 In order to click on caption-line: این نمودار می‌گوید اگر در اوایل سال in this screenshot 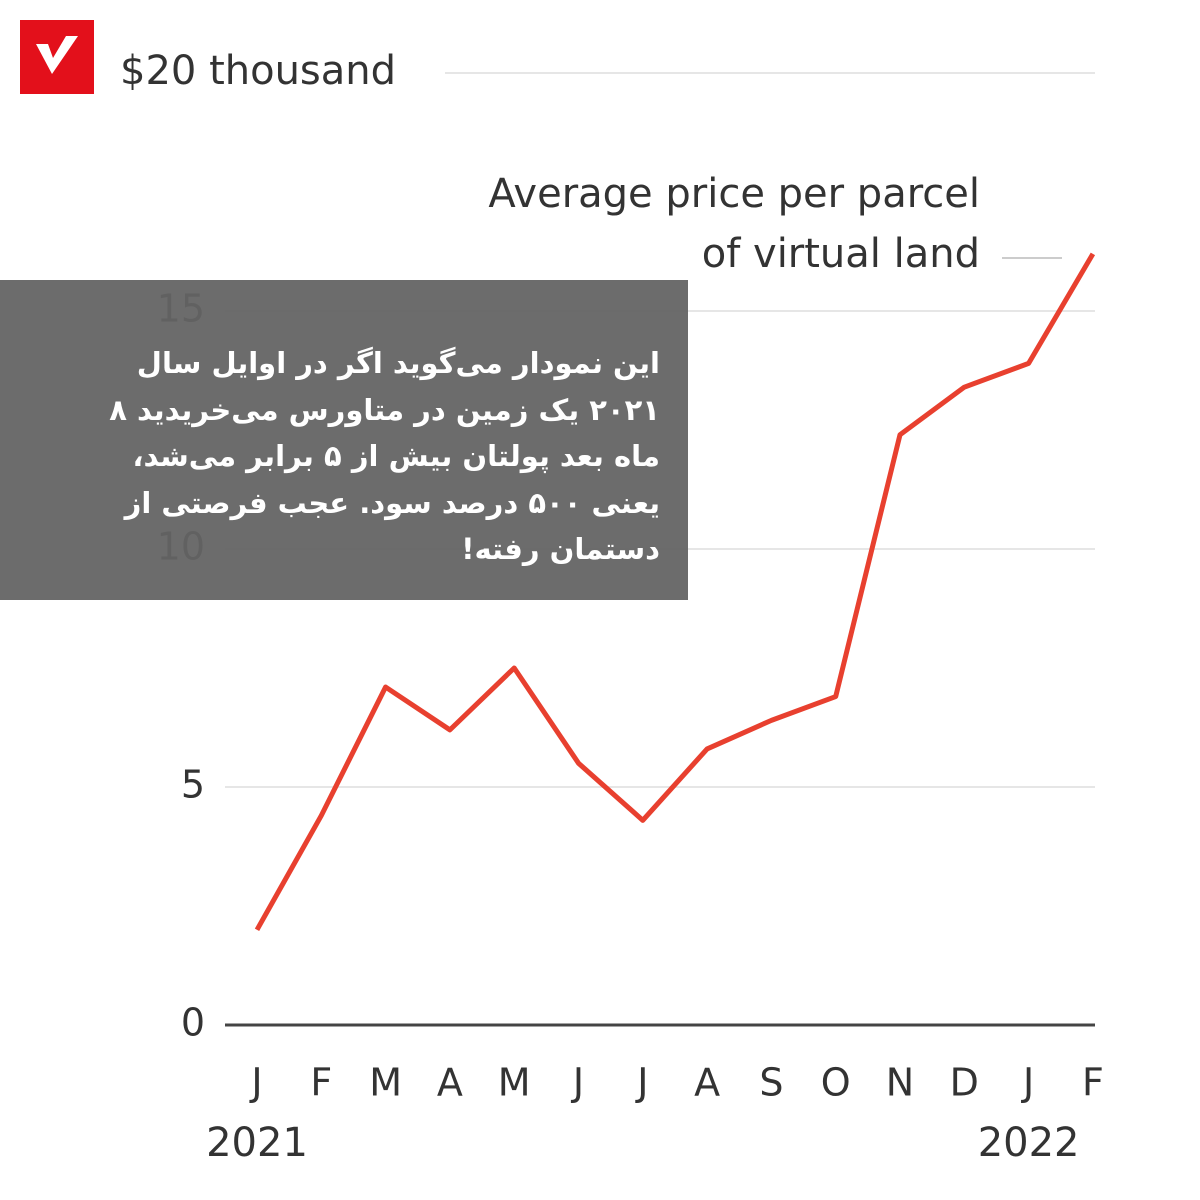, I will do `click(398, 363)`.